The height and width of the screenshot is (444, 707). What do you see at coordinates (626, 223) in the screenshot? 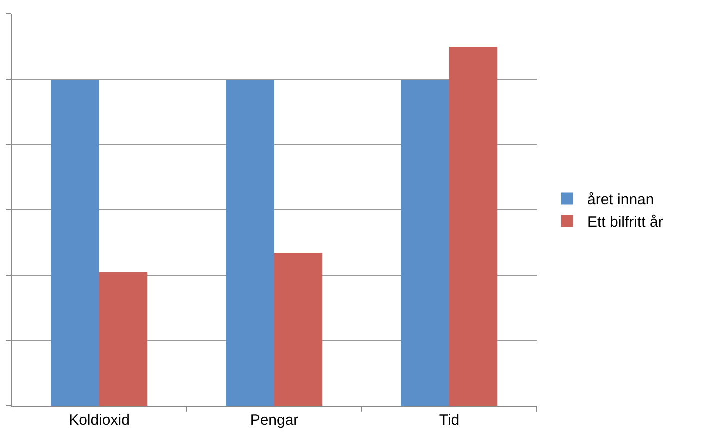
I see `legend-label: Ett bilfritt år` at bounding box center [626, 223].